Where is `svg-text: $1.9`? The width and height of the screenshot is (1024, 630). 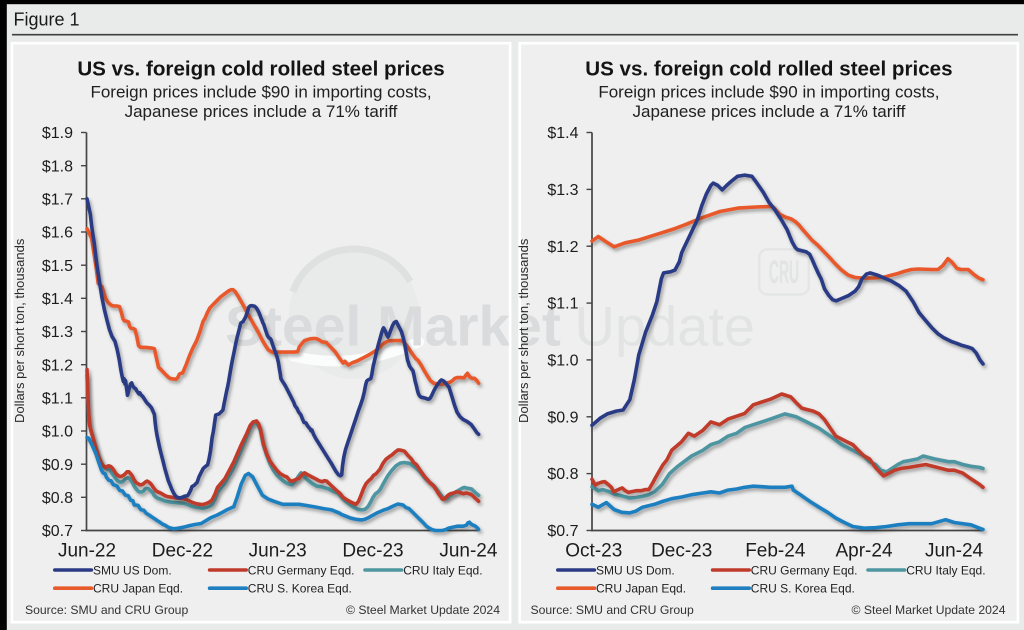
svg-text: $1.9 is located at coordinates (57, 133).